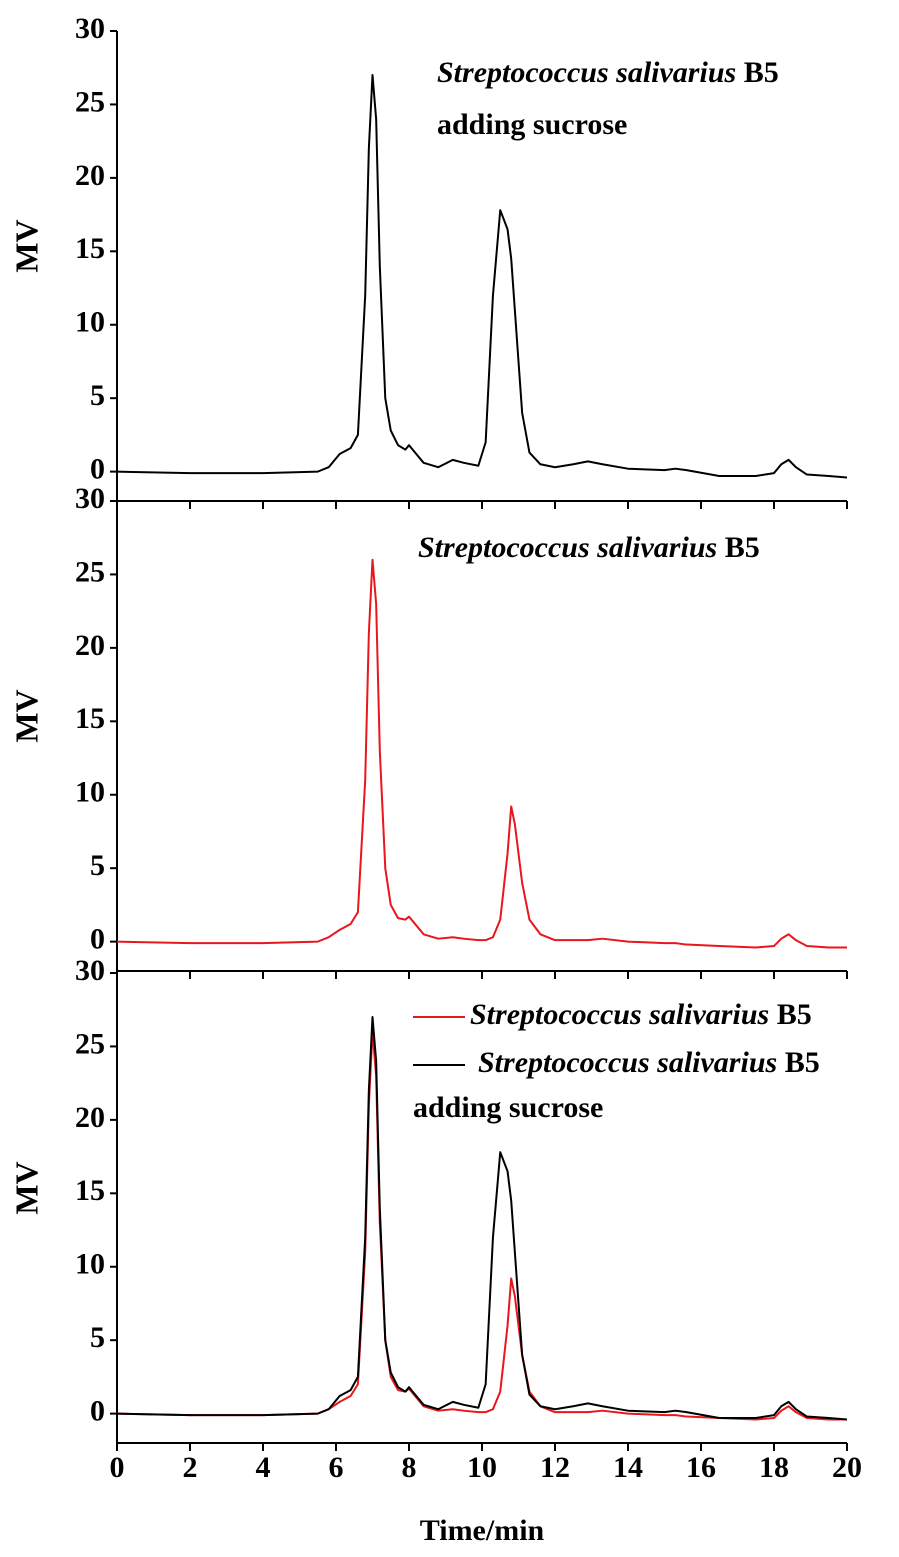 This screenshot has width=899, height=1557. What do you see at coordinates (701, 1467) in the screenshot?
I see `x-tick-label: 16` at bounding box center [701, 1467].